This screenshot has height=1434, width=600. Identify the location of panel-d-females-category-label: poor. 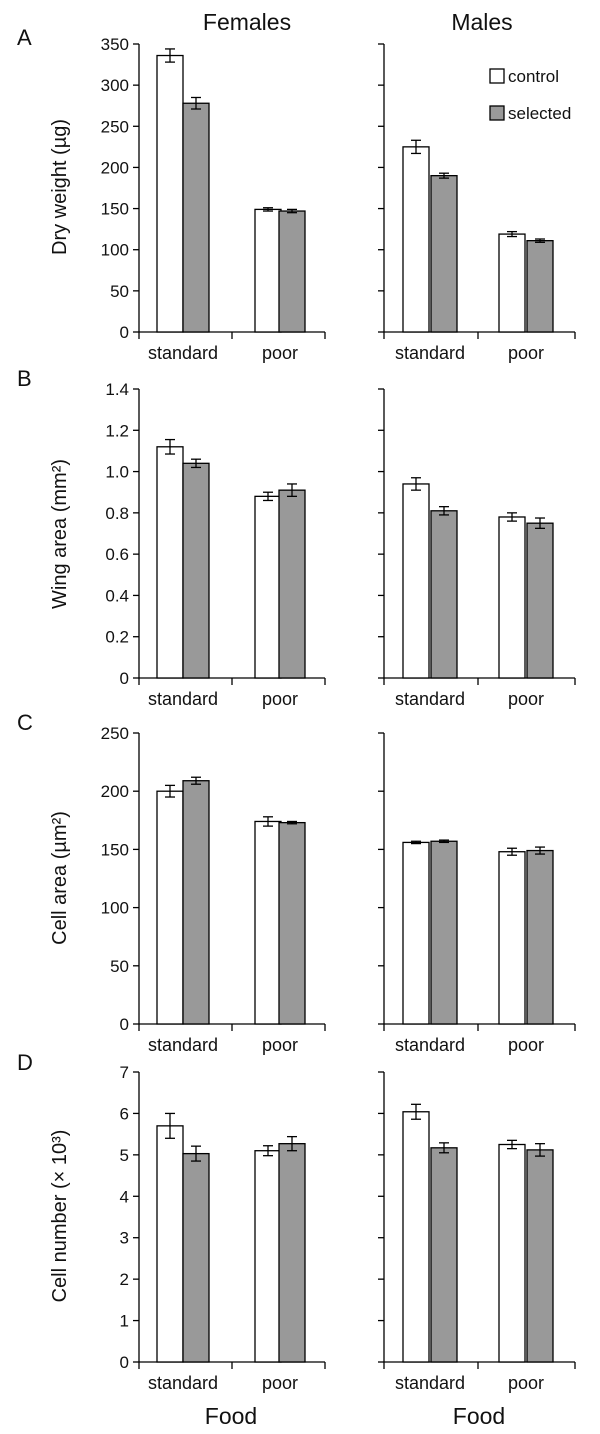
(280, 1383).